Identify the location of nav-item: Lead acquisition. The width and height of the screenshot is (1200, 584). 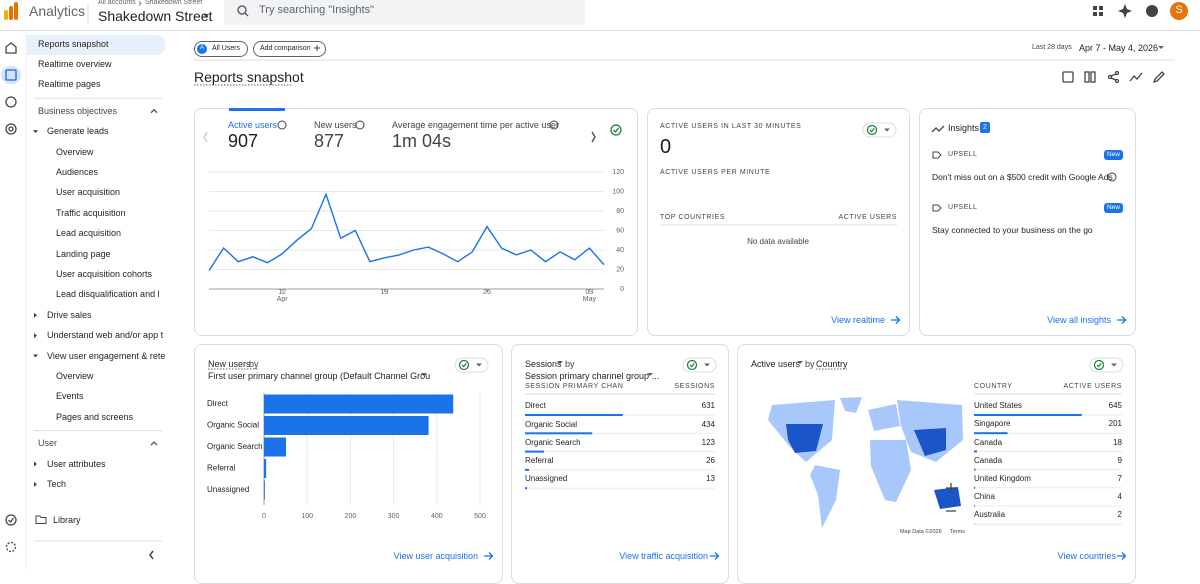
(88, 233).